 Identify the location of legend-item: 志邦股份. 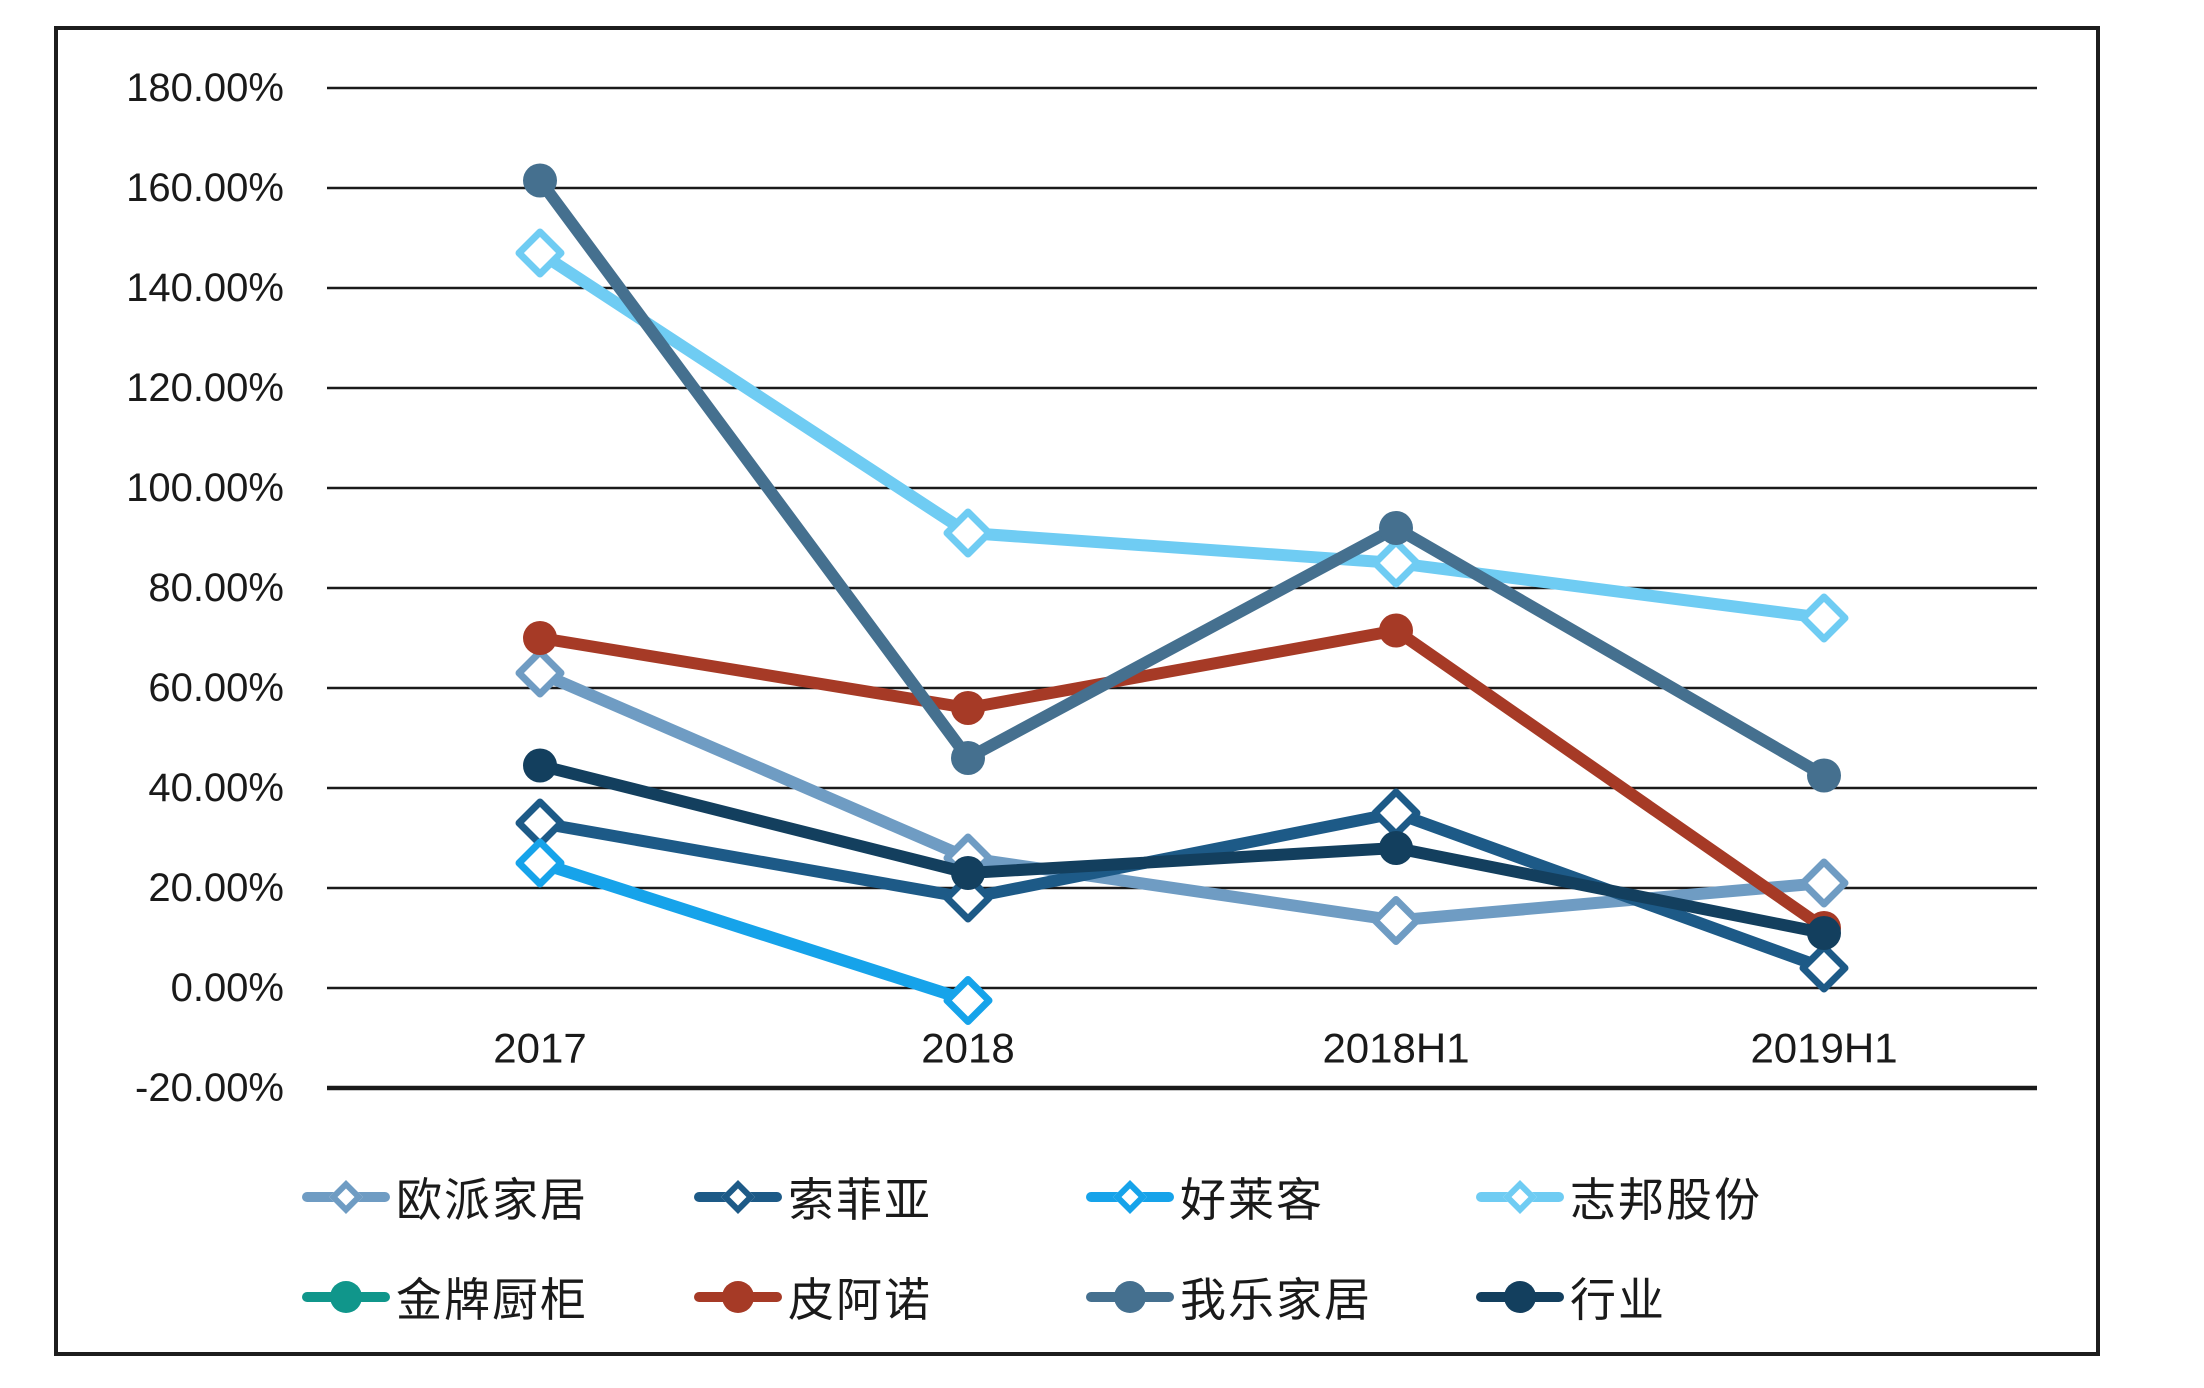
(1686, 1197).